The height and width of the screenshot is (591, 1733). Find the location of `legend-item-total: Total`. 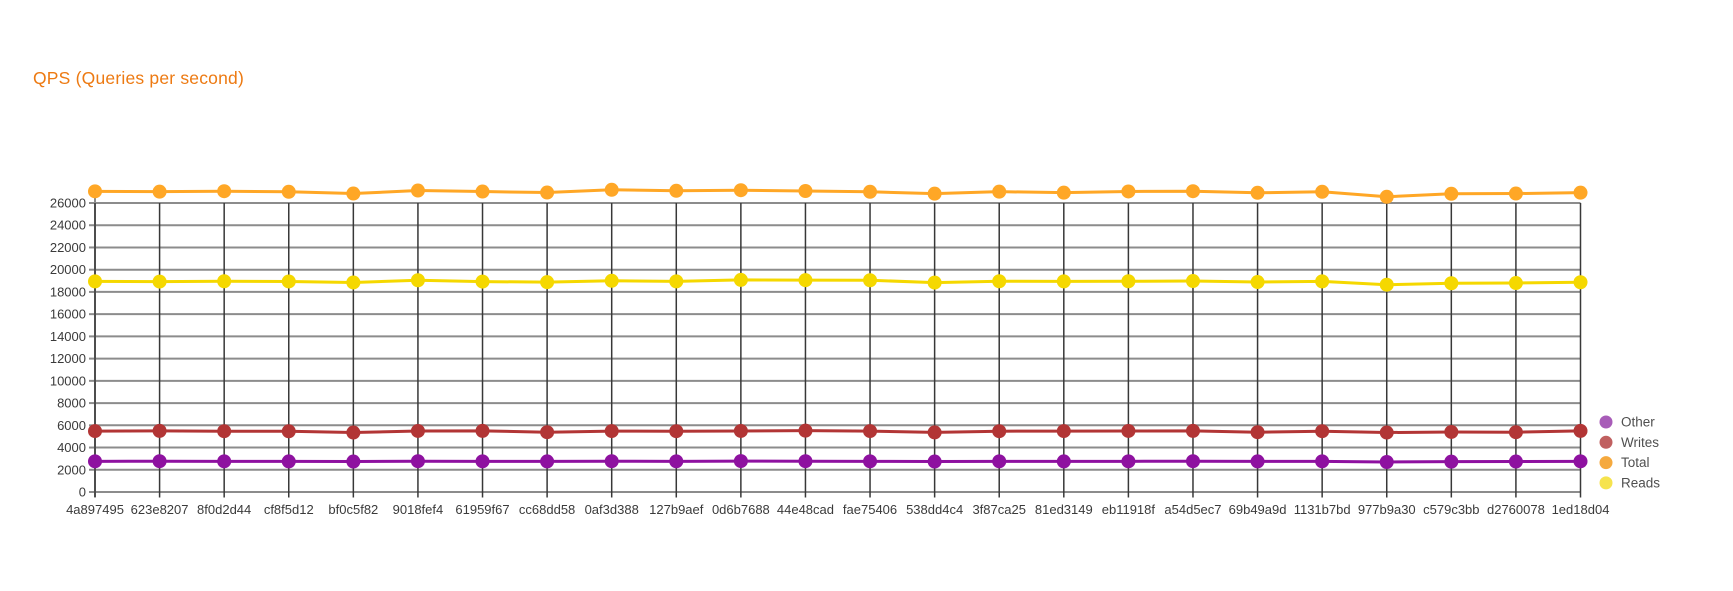

legend-item-total: Total is located at coordinates (1624, 462).